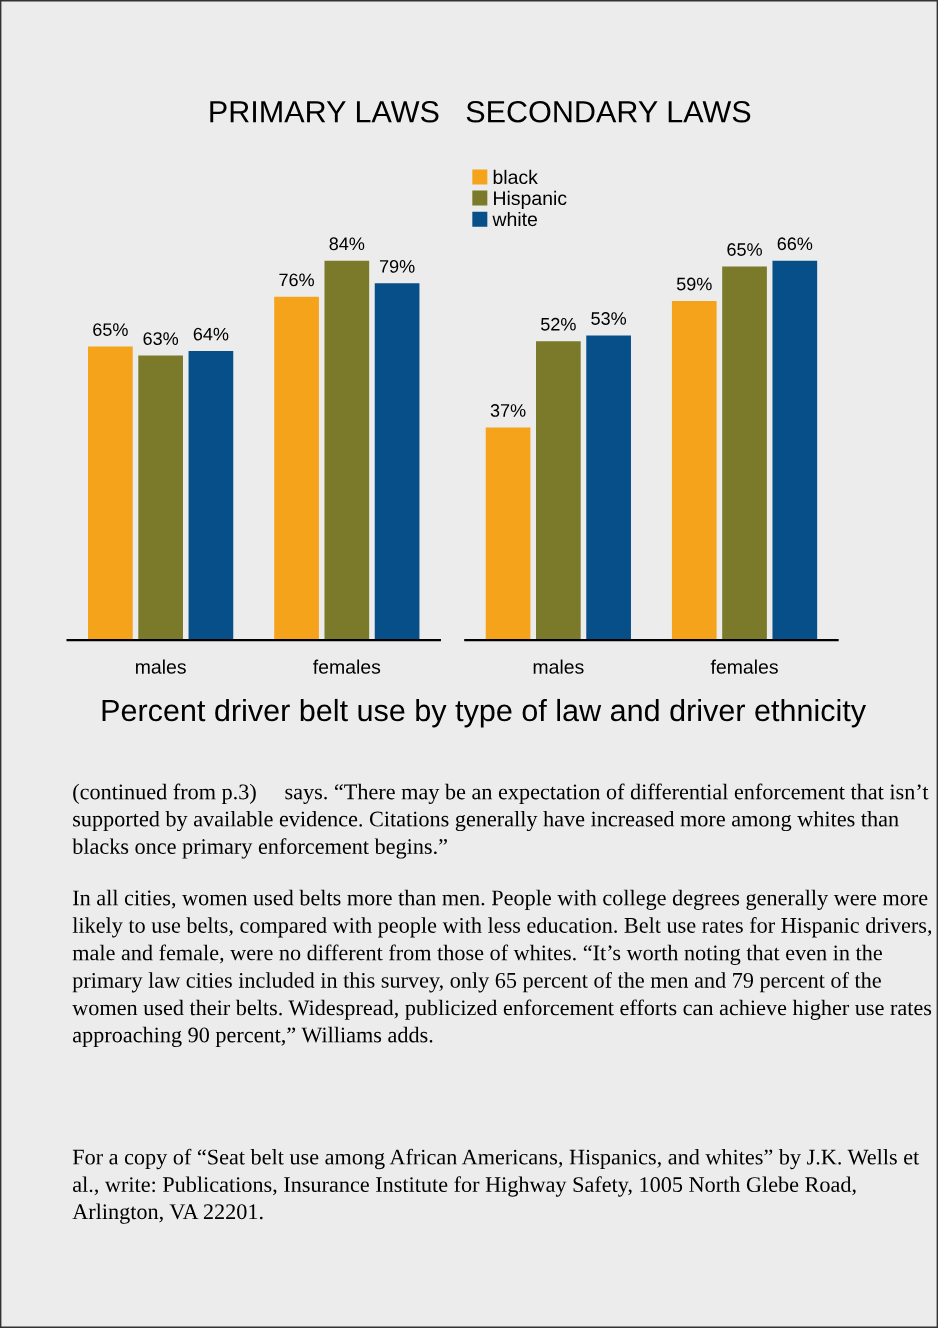 The width and height of the screenshot is (938, 1328). What do you see at coordinates (508, 410) in the screenshot?
I see `data-label: 37%` at bounding box center [508, 410].